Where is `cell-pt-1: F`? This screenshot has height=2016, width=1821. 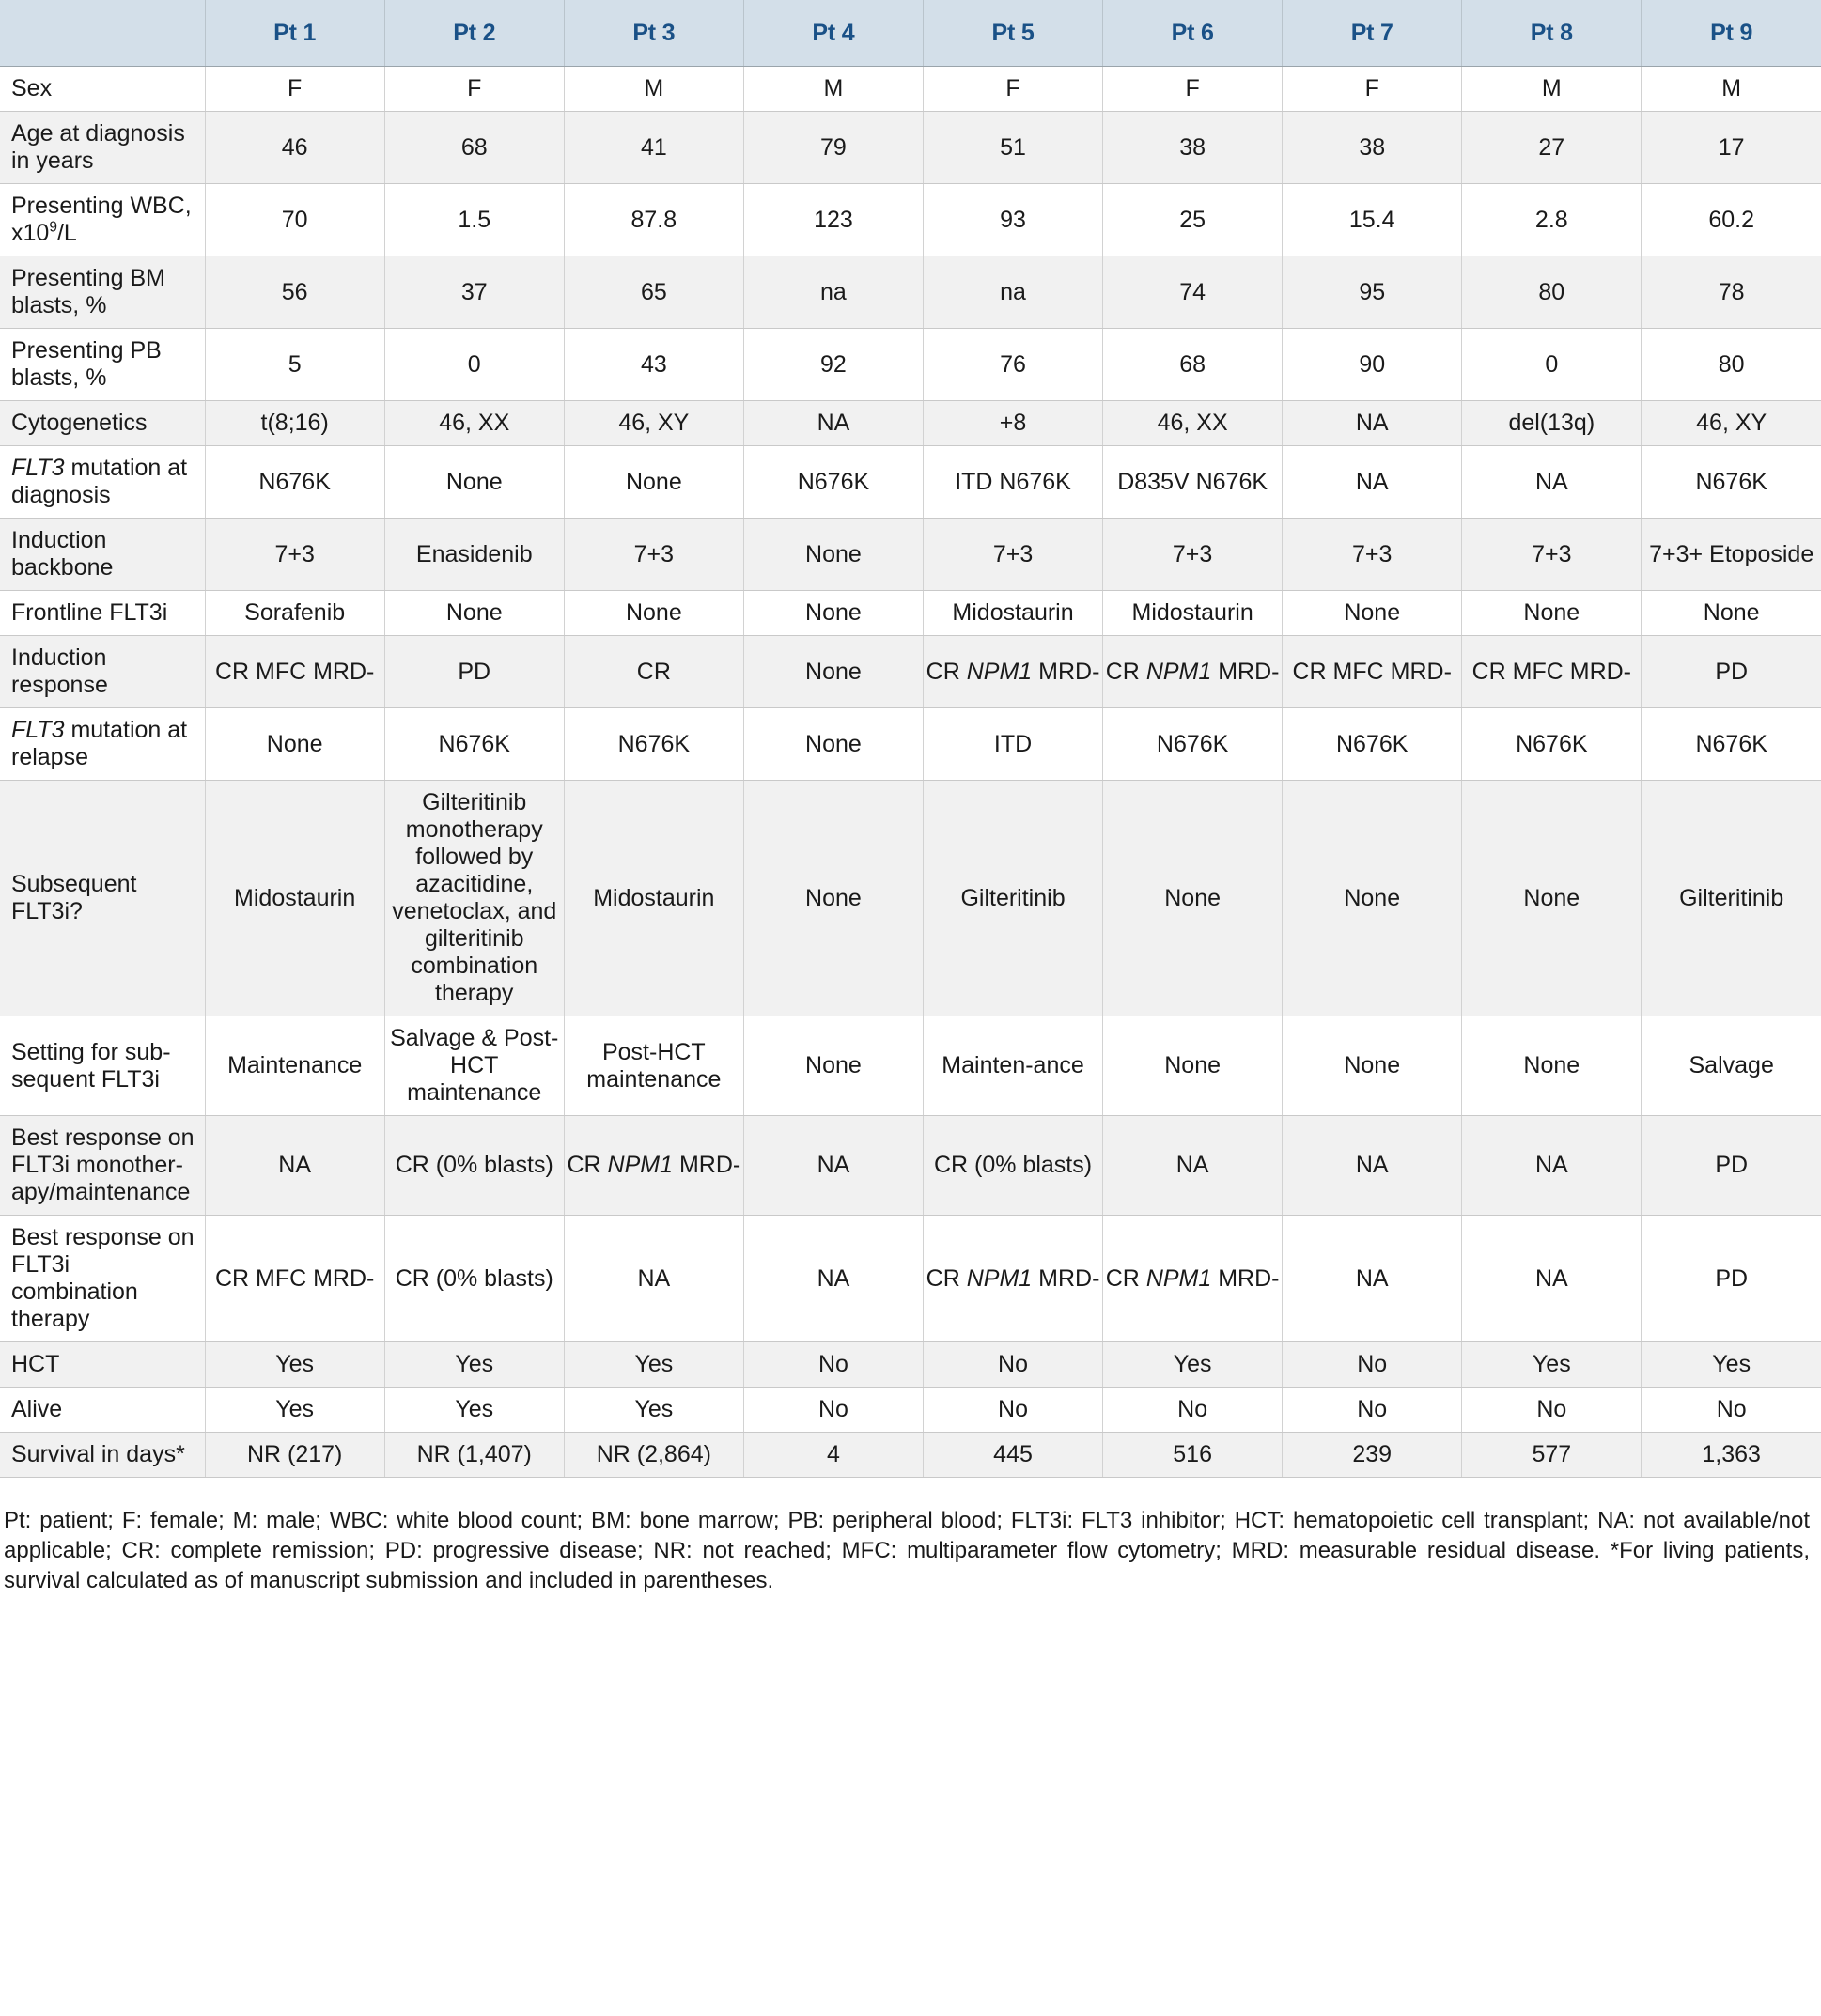
cell-pt-1: F is located at coordinates (295, 89).